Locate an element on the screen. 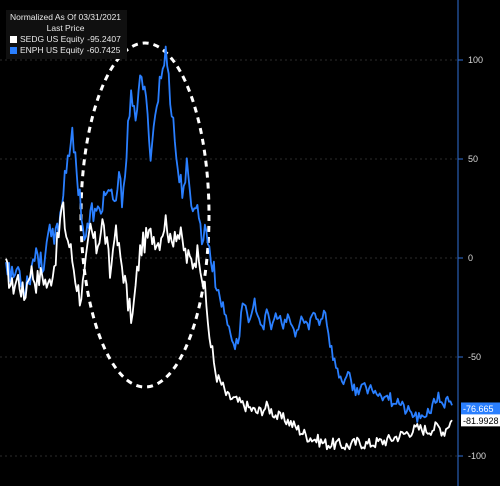 The height and width of the screenshot is (486, 500). legend-value-sedg: -95.2407 is located at coordinates (104, 39).